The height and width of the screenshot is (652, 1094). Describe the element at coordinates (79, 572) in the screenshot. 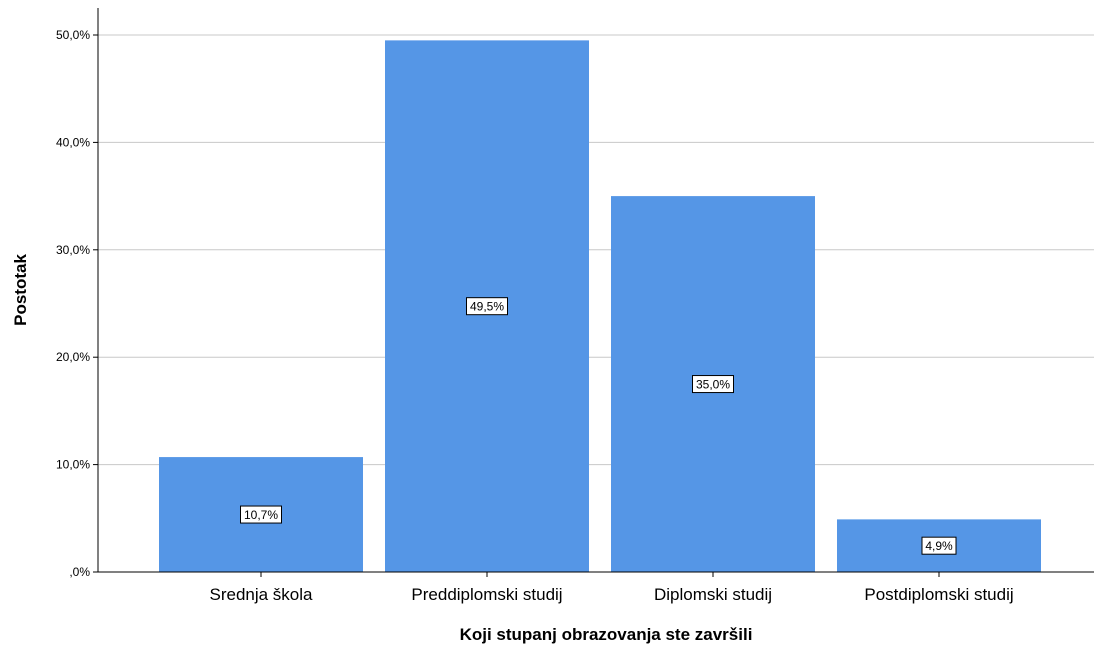

I see `y-tick-label: ,0%` at that location.